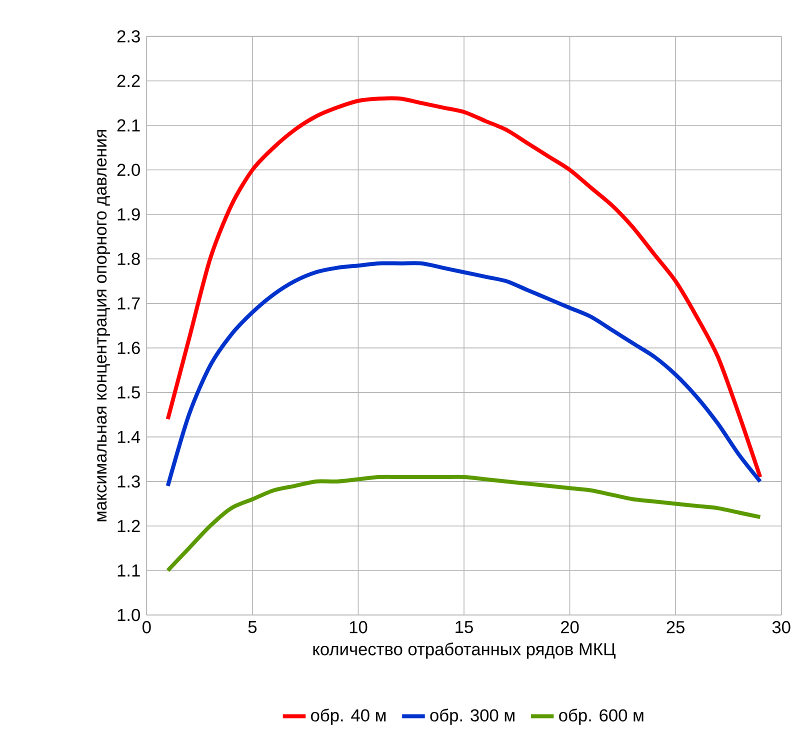 The image size is (798, 733). Describe the element at coordinates (129, 526) in the screenshot. I see `y-tick-label: 1.2` at that location.